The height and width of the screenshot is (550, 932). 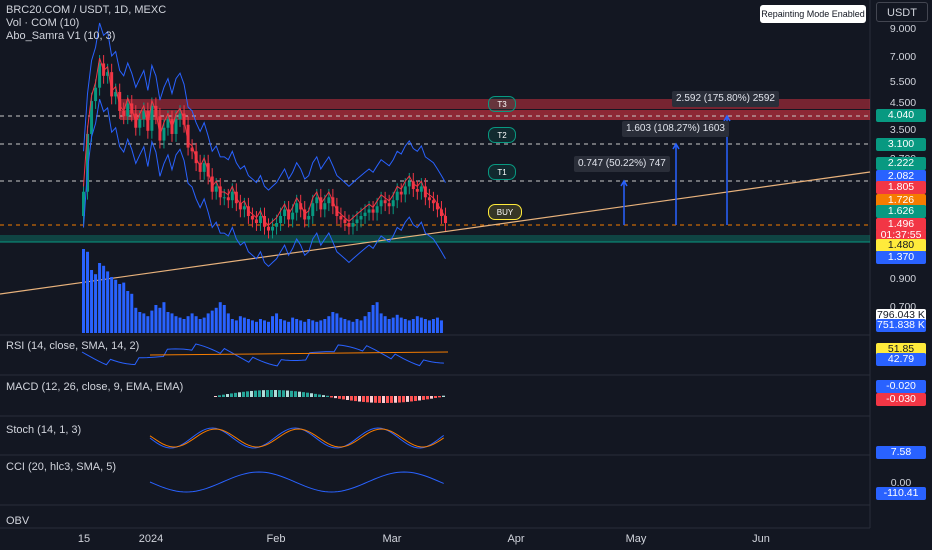 I want to click on stoch-legend: Stoch (14, 1, 3), so click(x=44, y=430).